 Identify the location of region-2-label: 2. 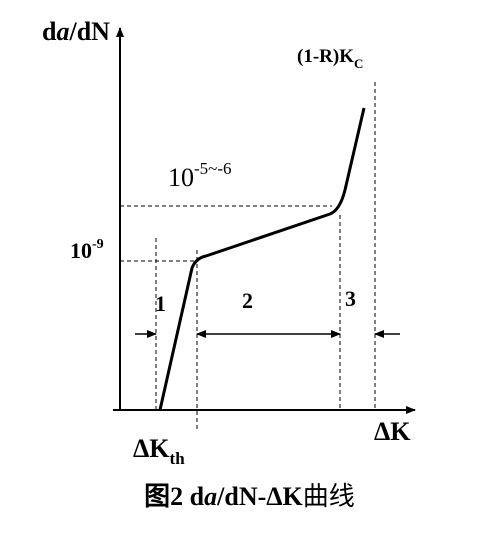
(247, 300).